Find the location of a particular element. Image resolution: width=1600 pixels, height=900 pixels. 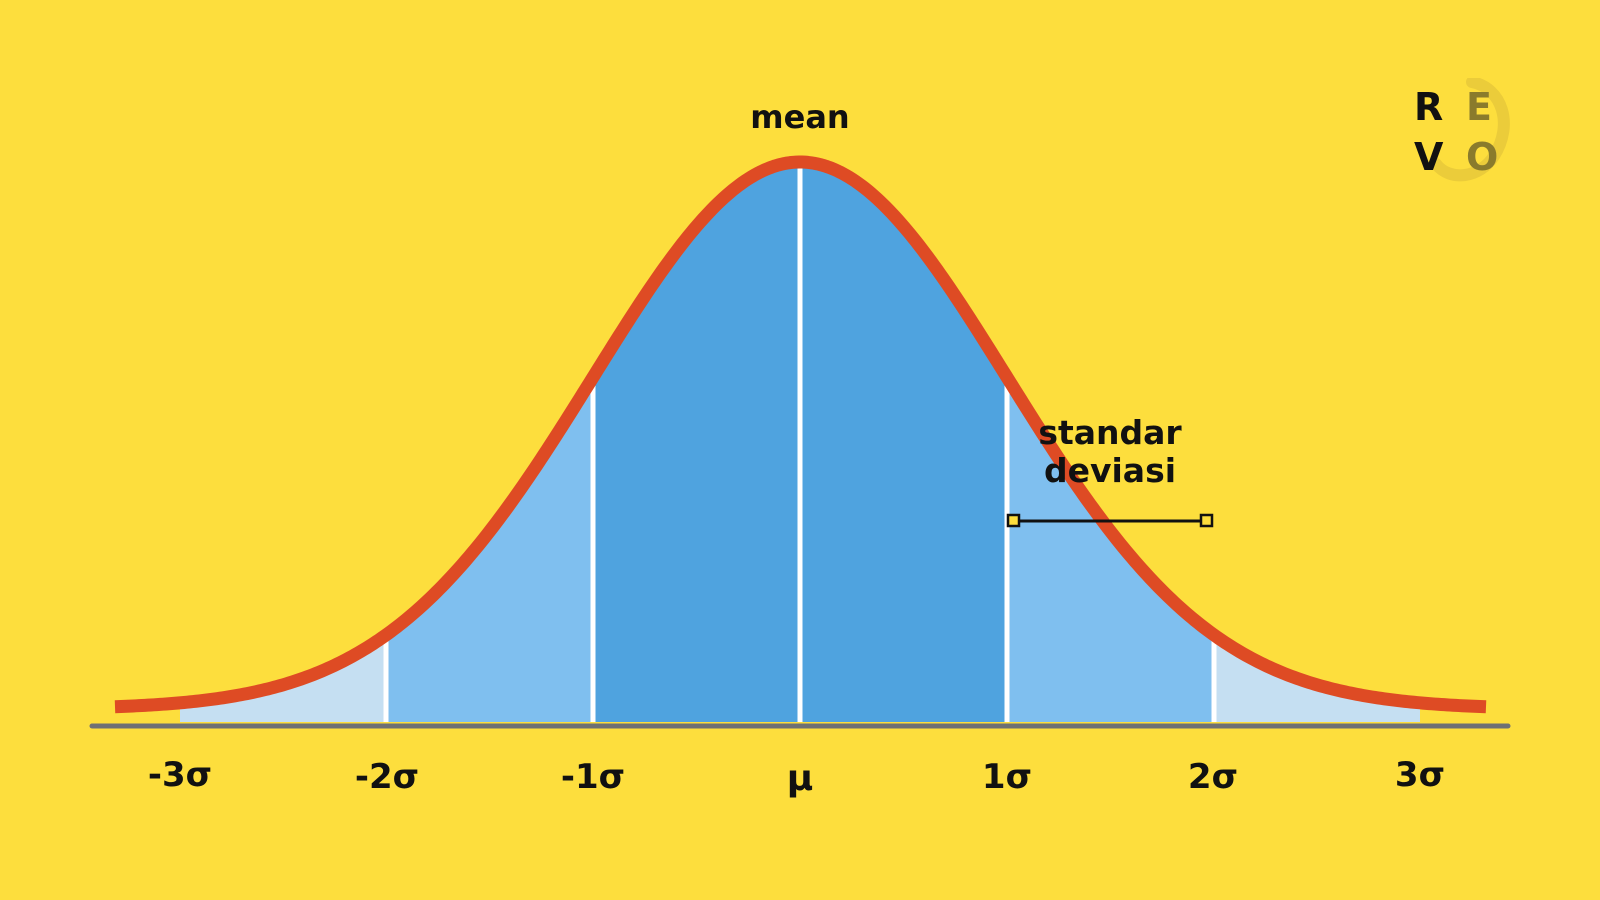

stdev-bracket-right-handle is located at coordinates (1206, 520).